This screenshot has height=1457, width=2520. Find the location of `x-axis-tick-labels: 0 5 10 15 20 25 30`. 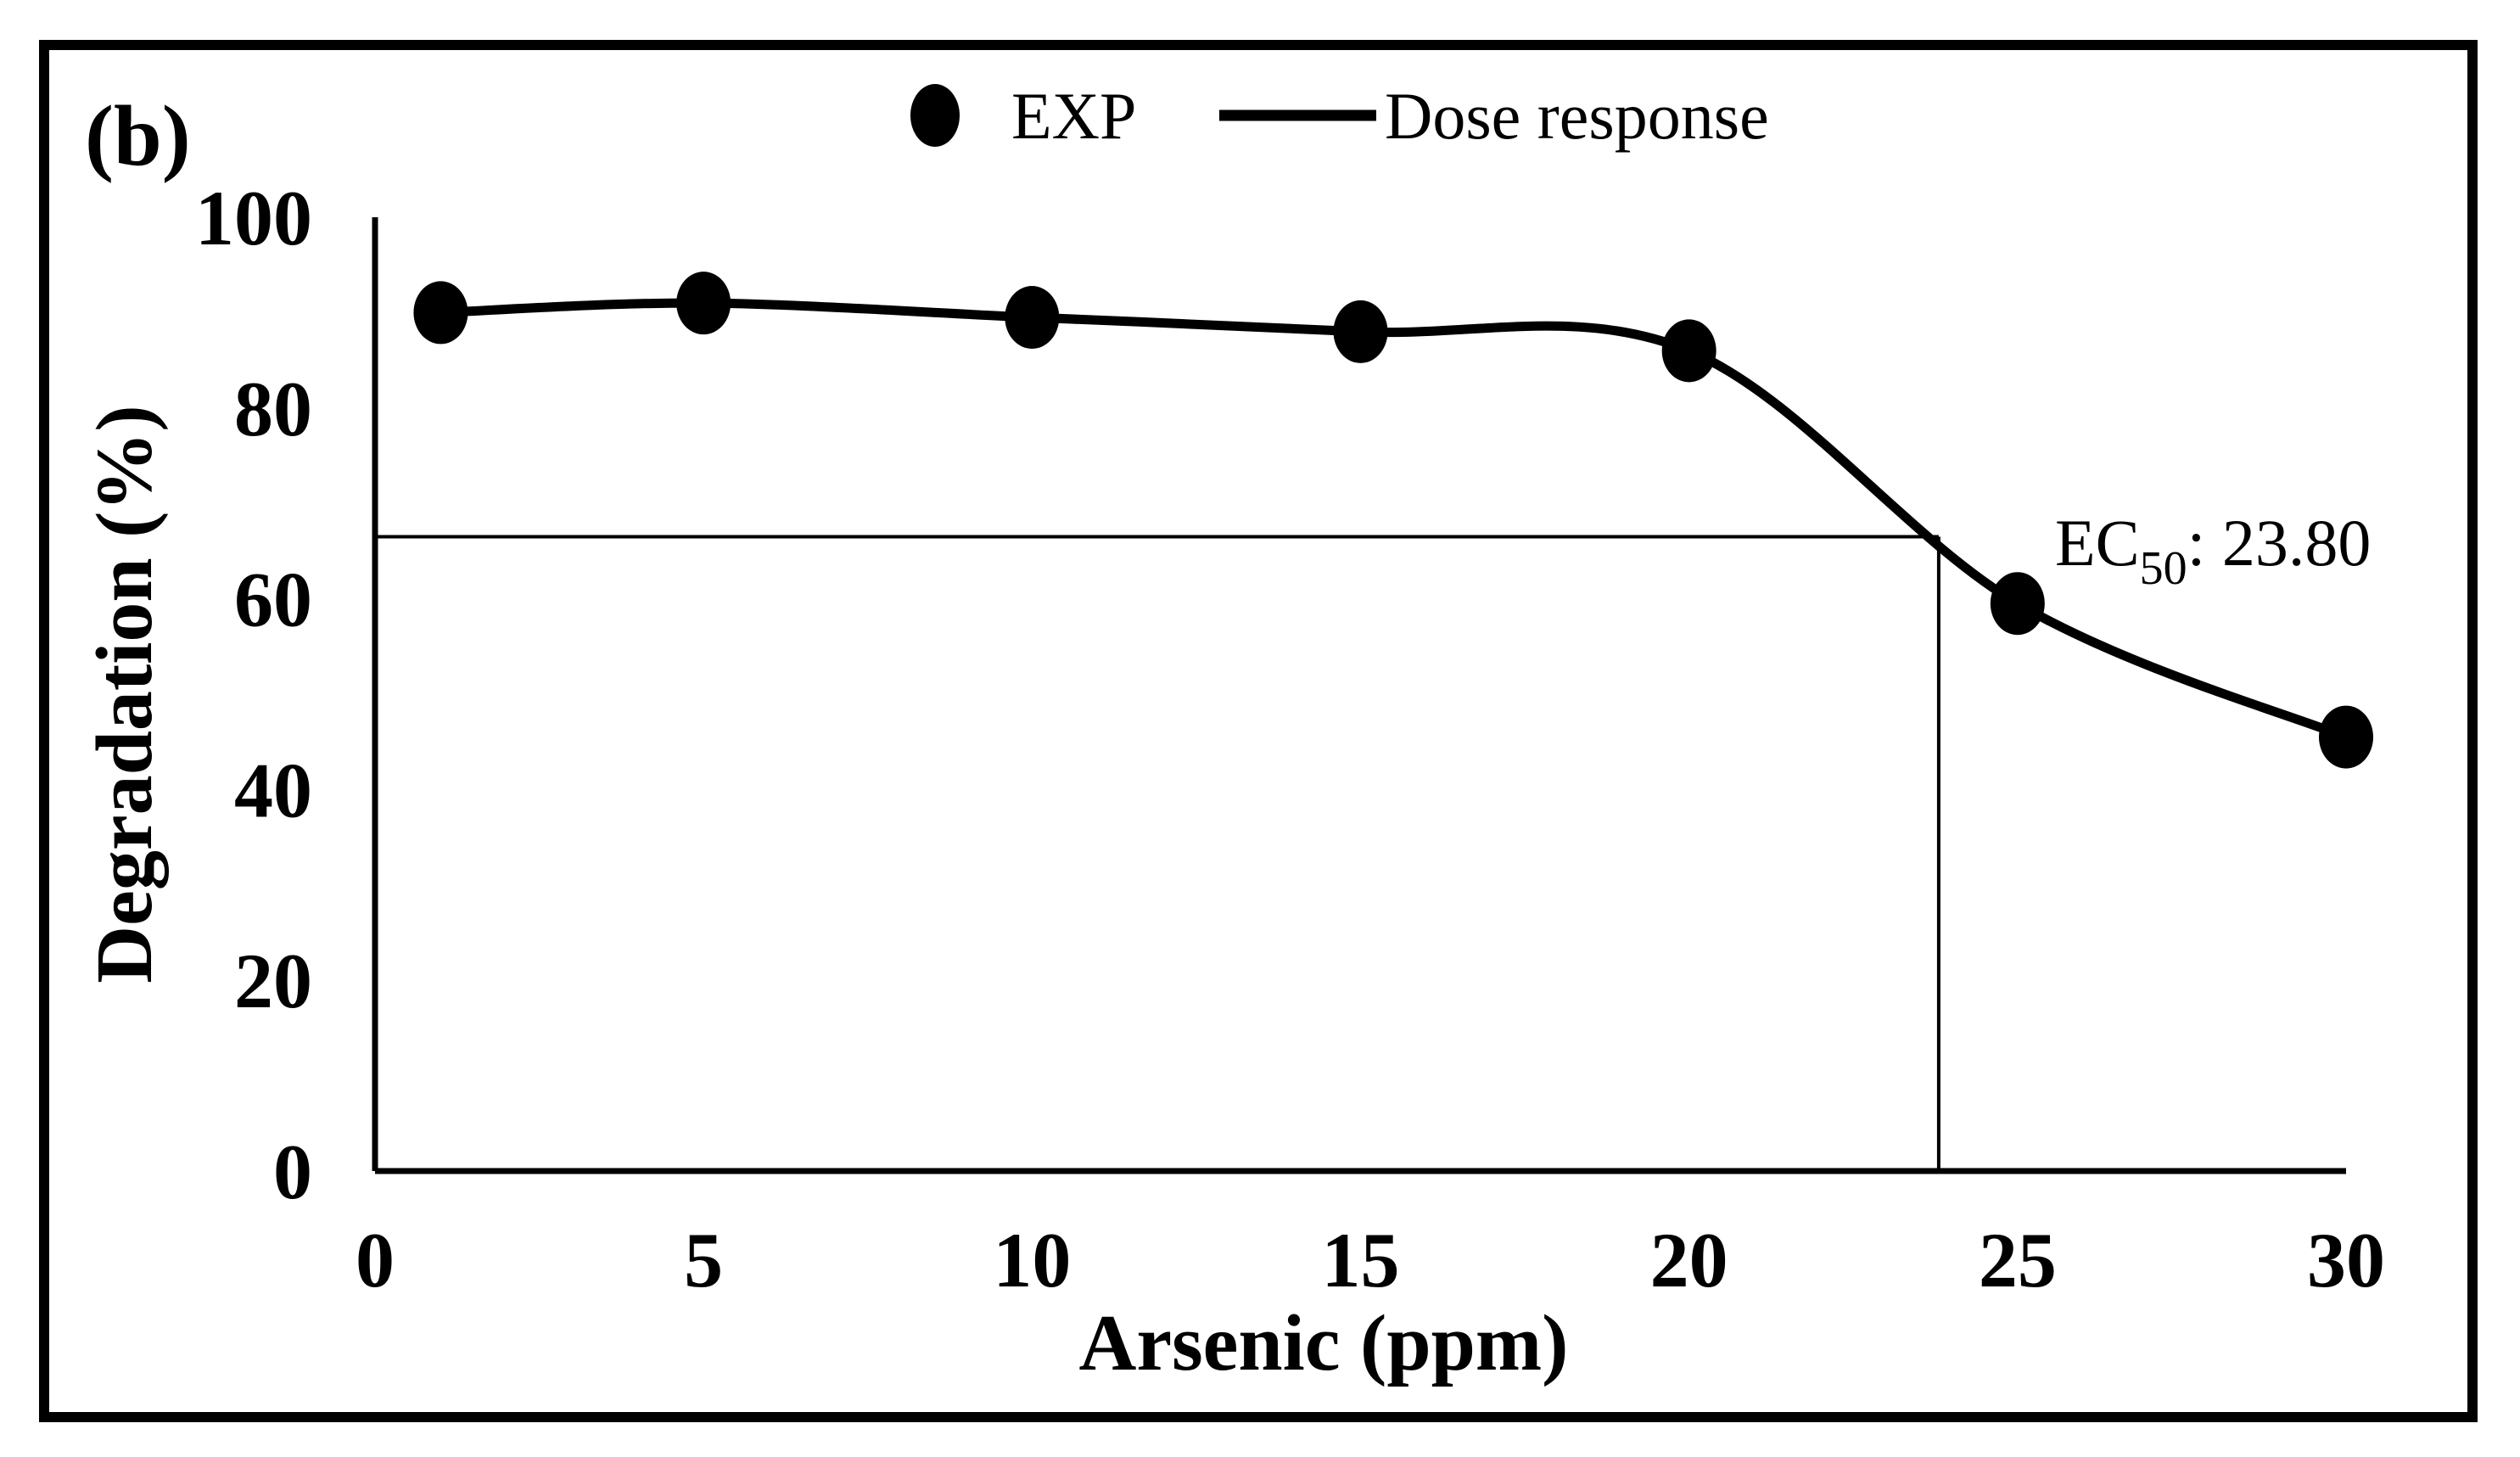

x-axis-tick-labels: 0 5 10 15 20 25 30 is located at coordinates (1370, 1260).